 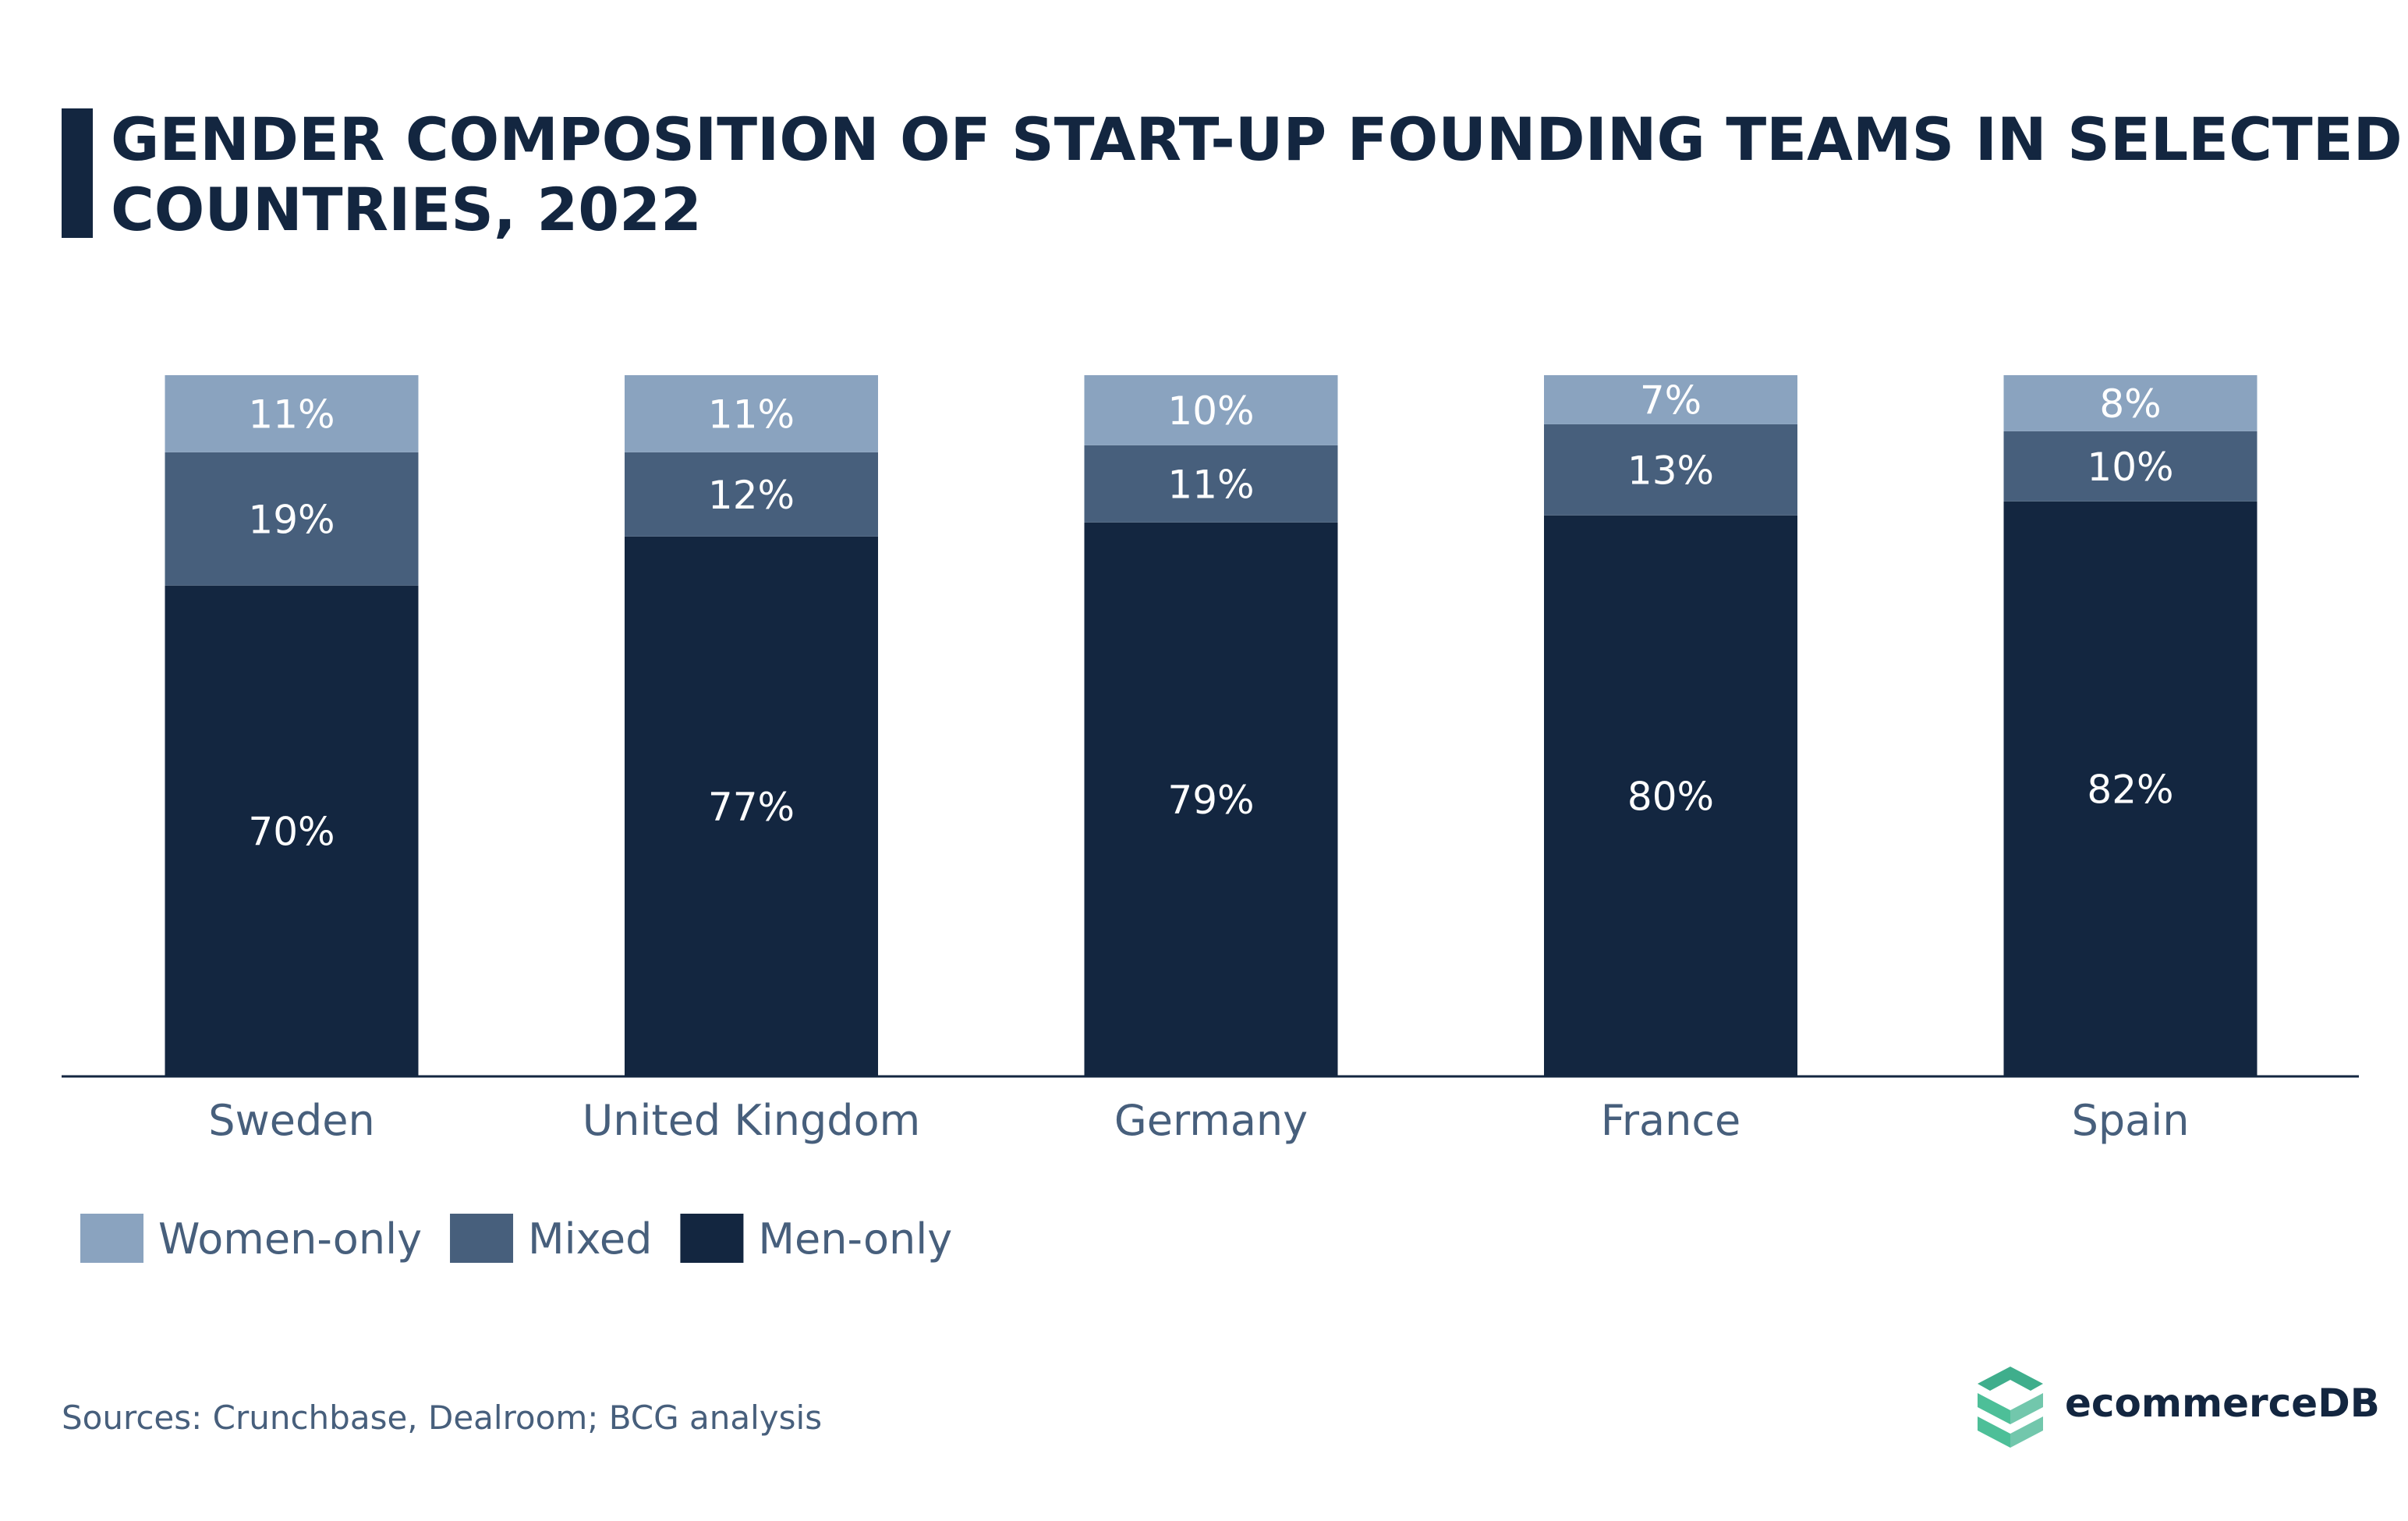 I want to click on data-label-men-only: 79%, so click(x=1210, y=800).